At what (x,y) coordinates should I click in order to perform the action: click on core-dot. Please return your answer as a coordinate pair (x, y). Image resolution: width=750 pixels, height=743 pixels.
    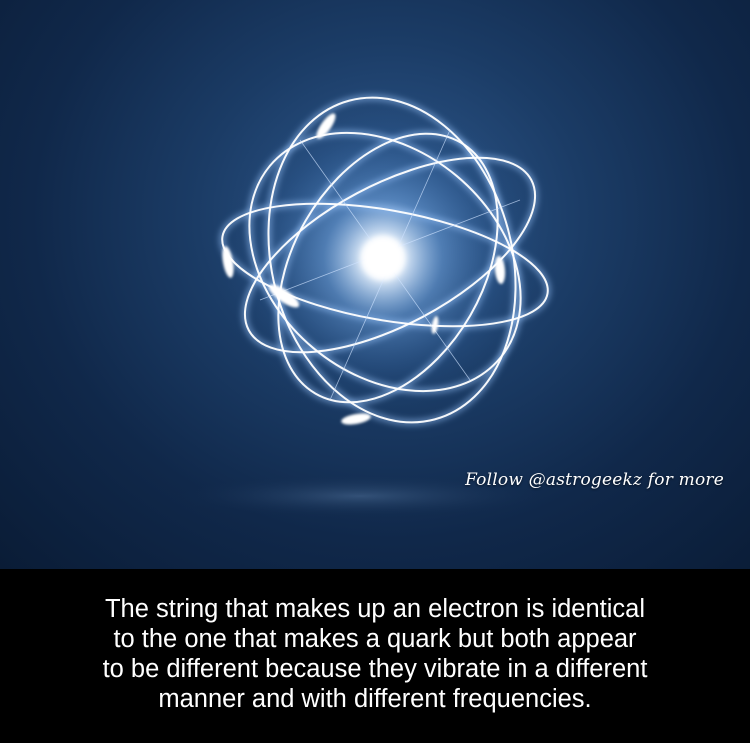
    Looking at the image, I should click on (383, 258).